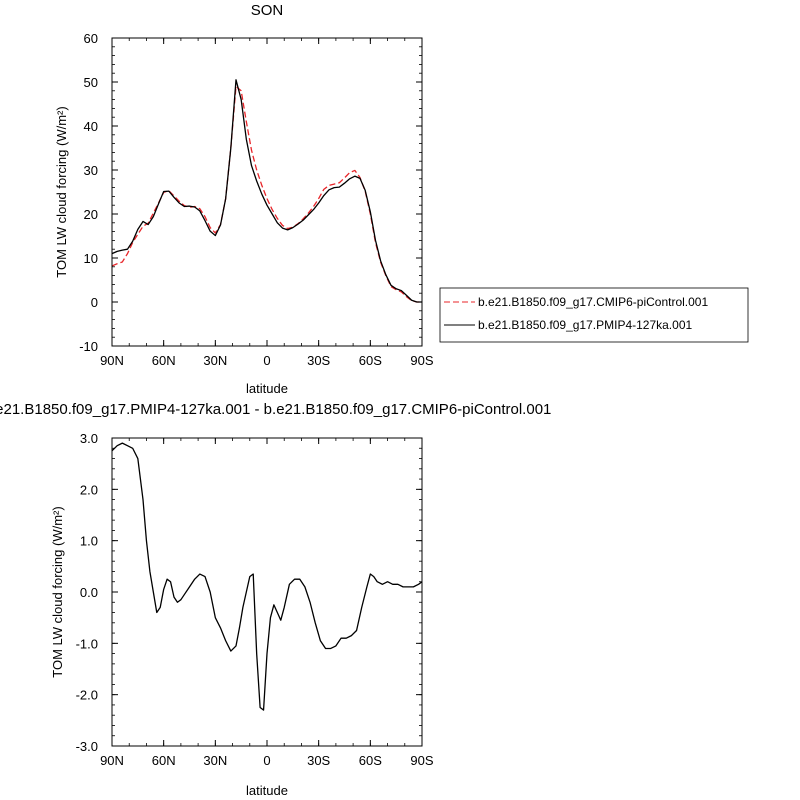 This screenshot has width=800, height=800. Describe the element at coordinates (89, 438) in the screenshot. I see `bottom-y-tick-label: 3.0` at that location.